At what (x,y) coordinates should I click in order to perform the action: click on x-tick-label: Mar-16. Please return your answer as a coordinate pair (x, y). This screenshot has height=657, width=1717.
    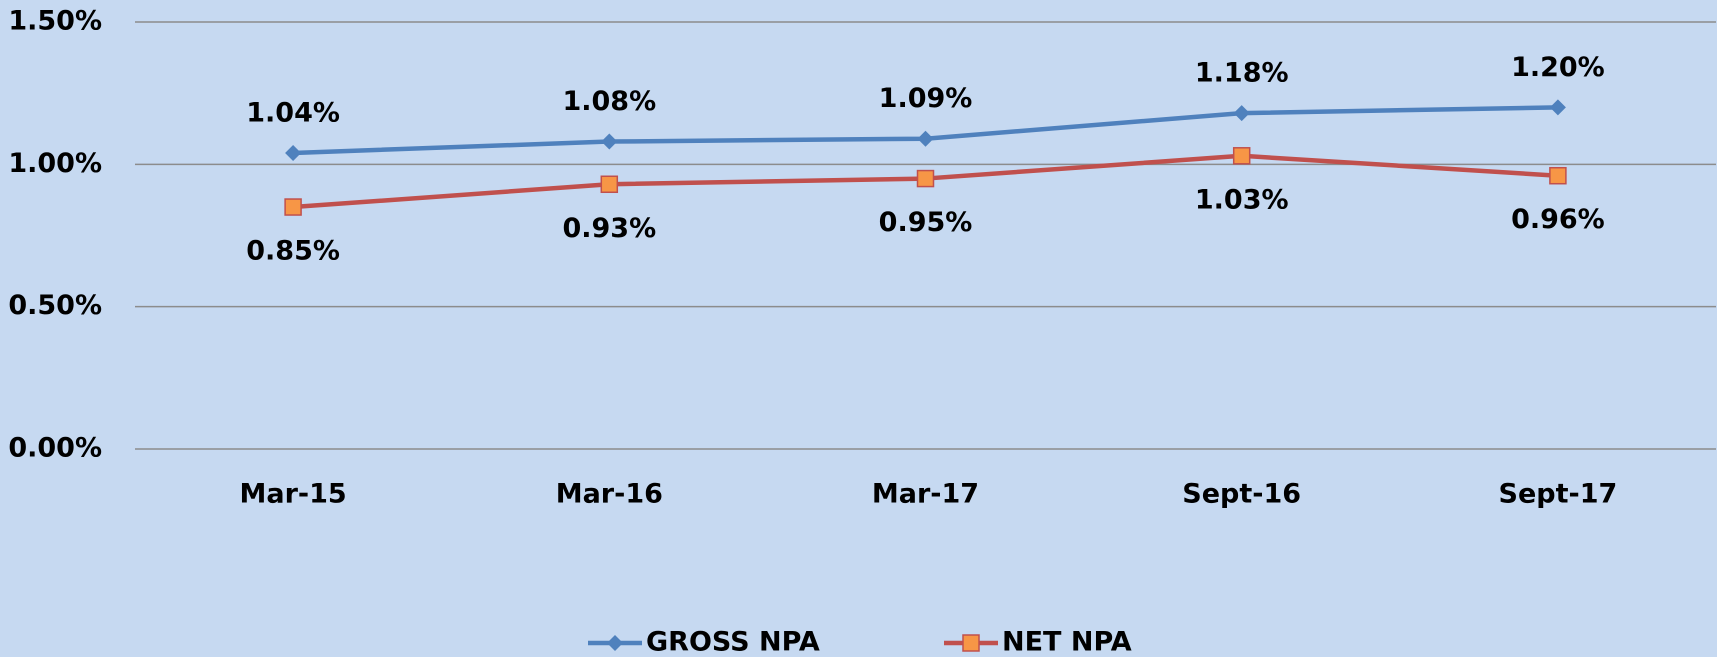
    Looking at the image, I should click on (609, 494).